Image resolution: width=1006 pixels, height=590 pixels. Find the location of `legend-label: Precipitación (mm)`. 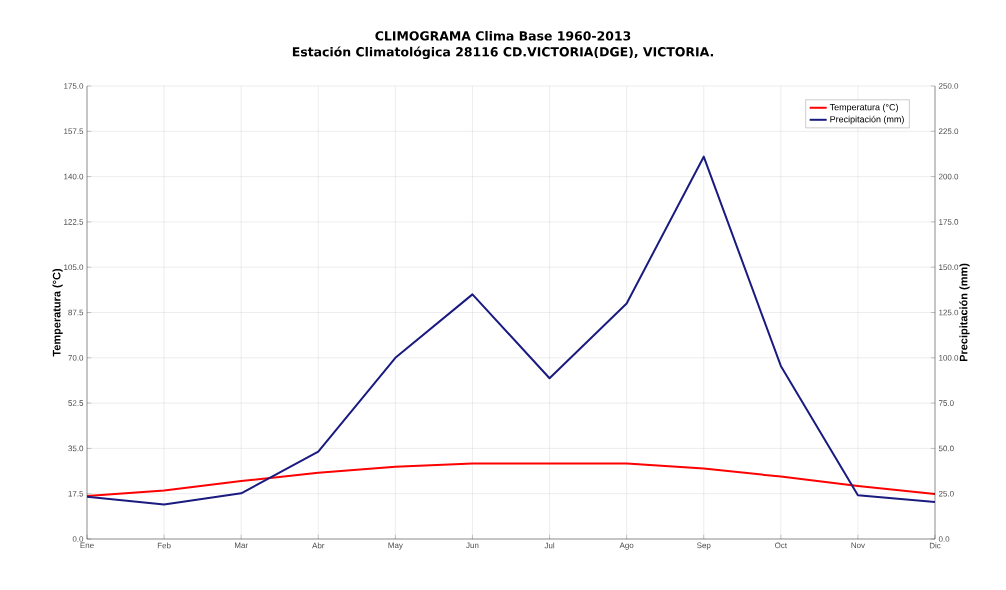

legend-label: Precipitación (mm) is located at coordinates (867, 120).